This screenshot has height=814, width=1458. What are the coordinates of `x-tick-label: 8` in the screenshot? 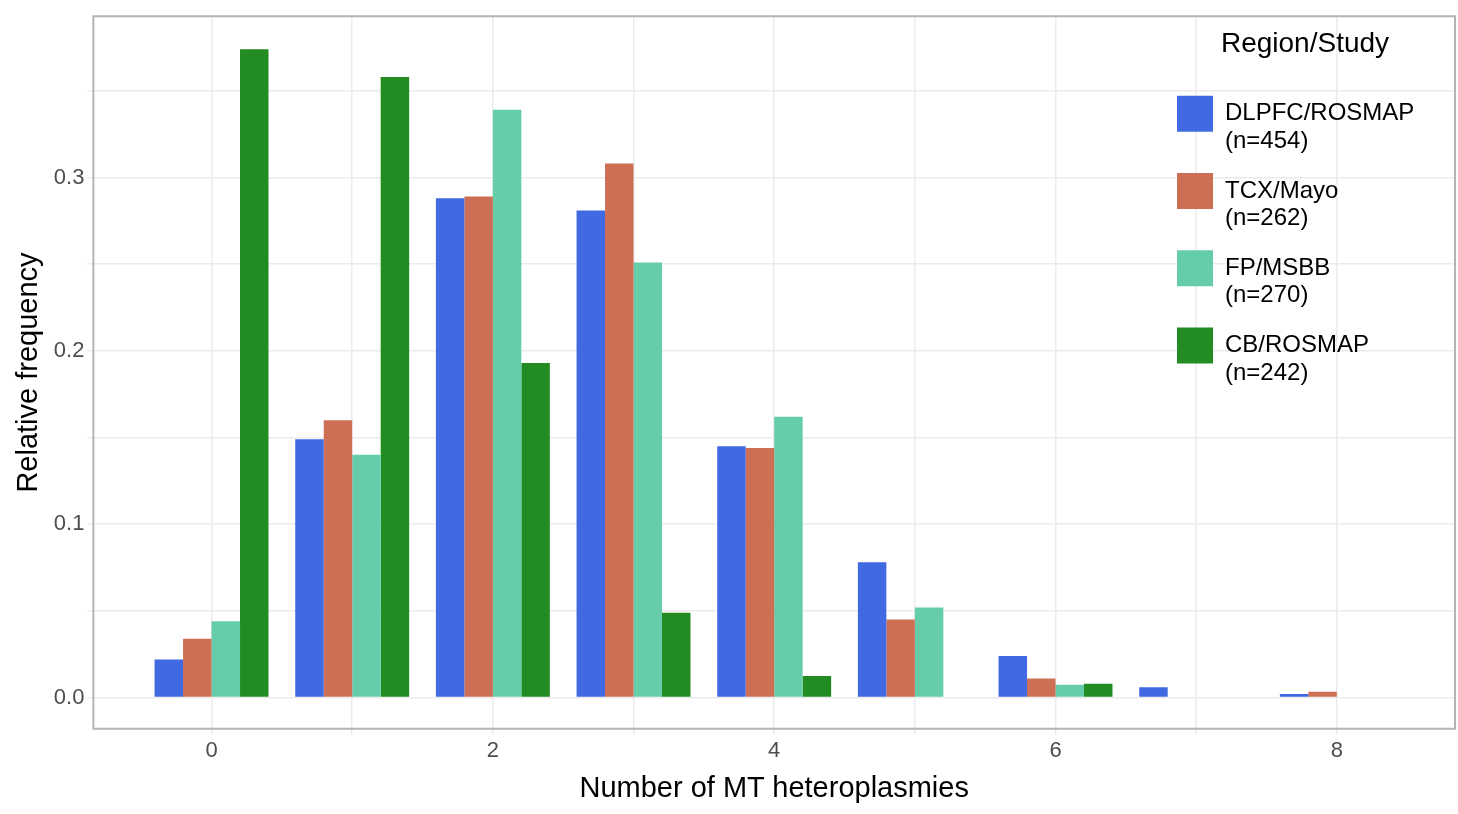 It's located at (1336, 750).